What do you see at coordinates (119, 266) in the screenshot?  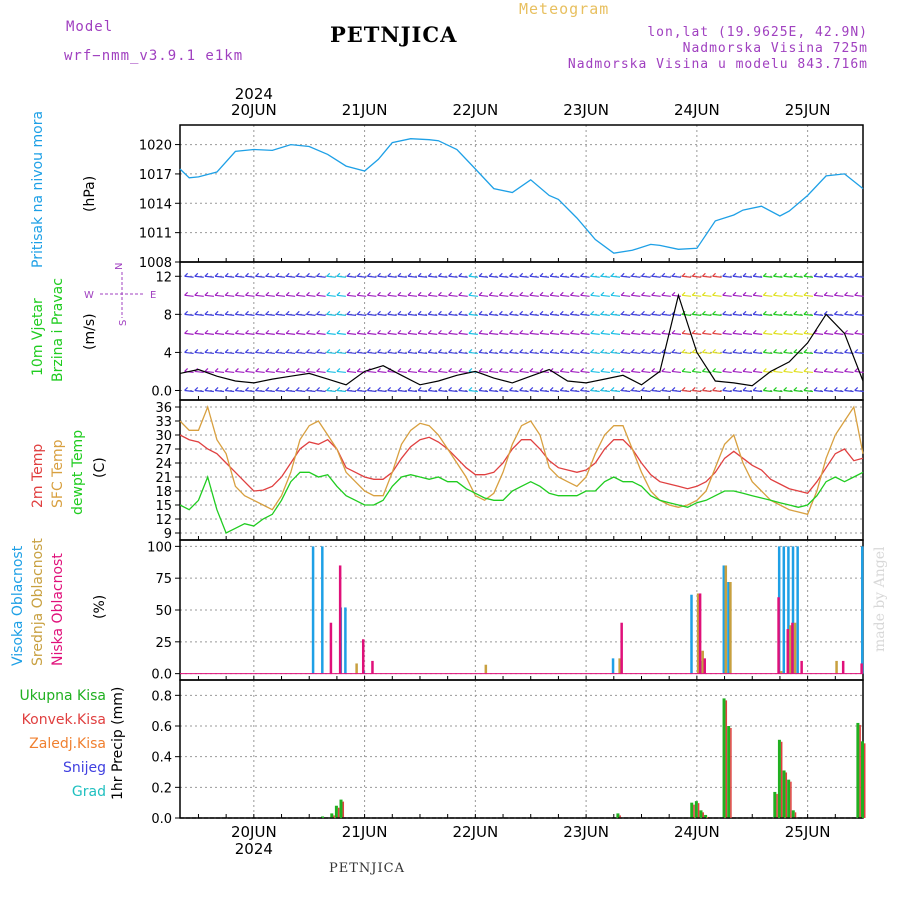 I see `compass-n: N` at bounding box center [119, 266].